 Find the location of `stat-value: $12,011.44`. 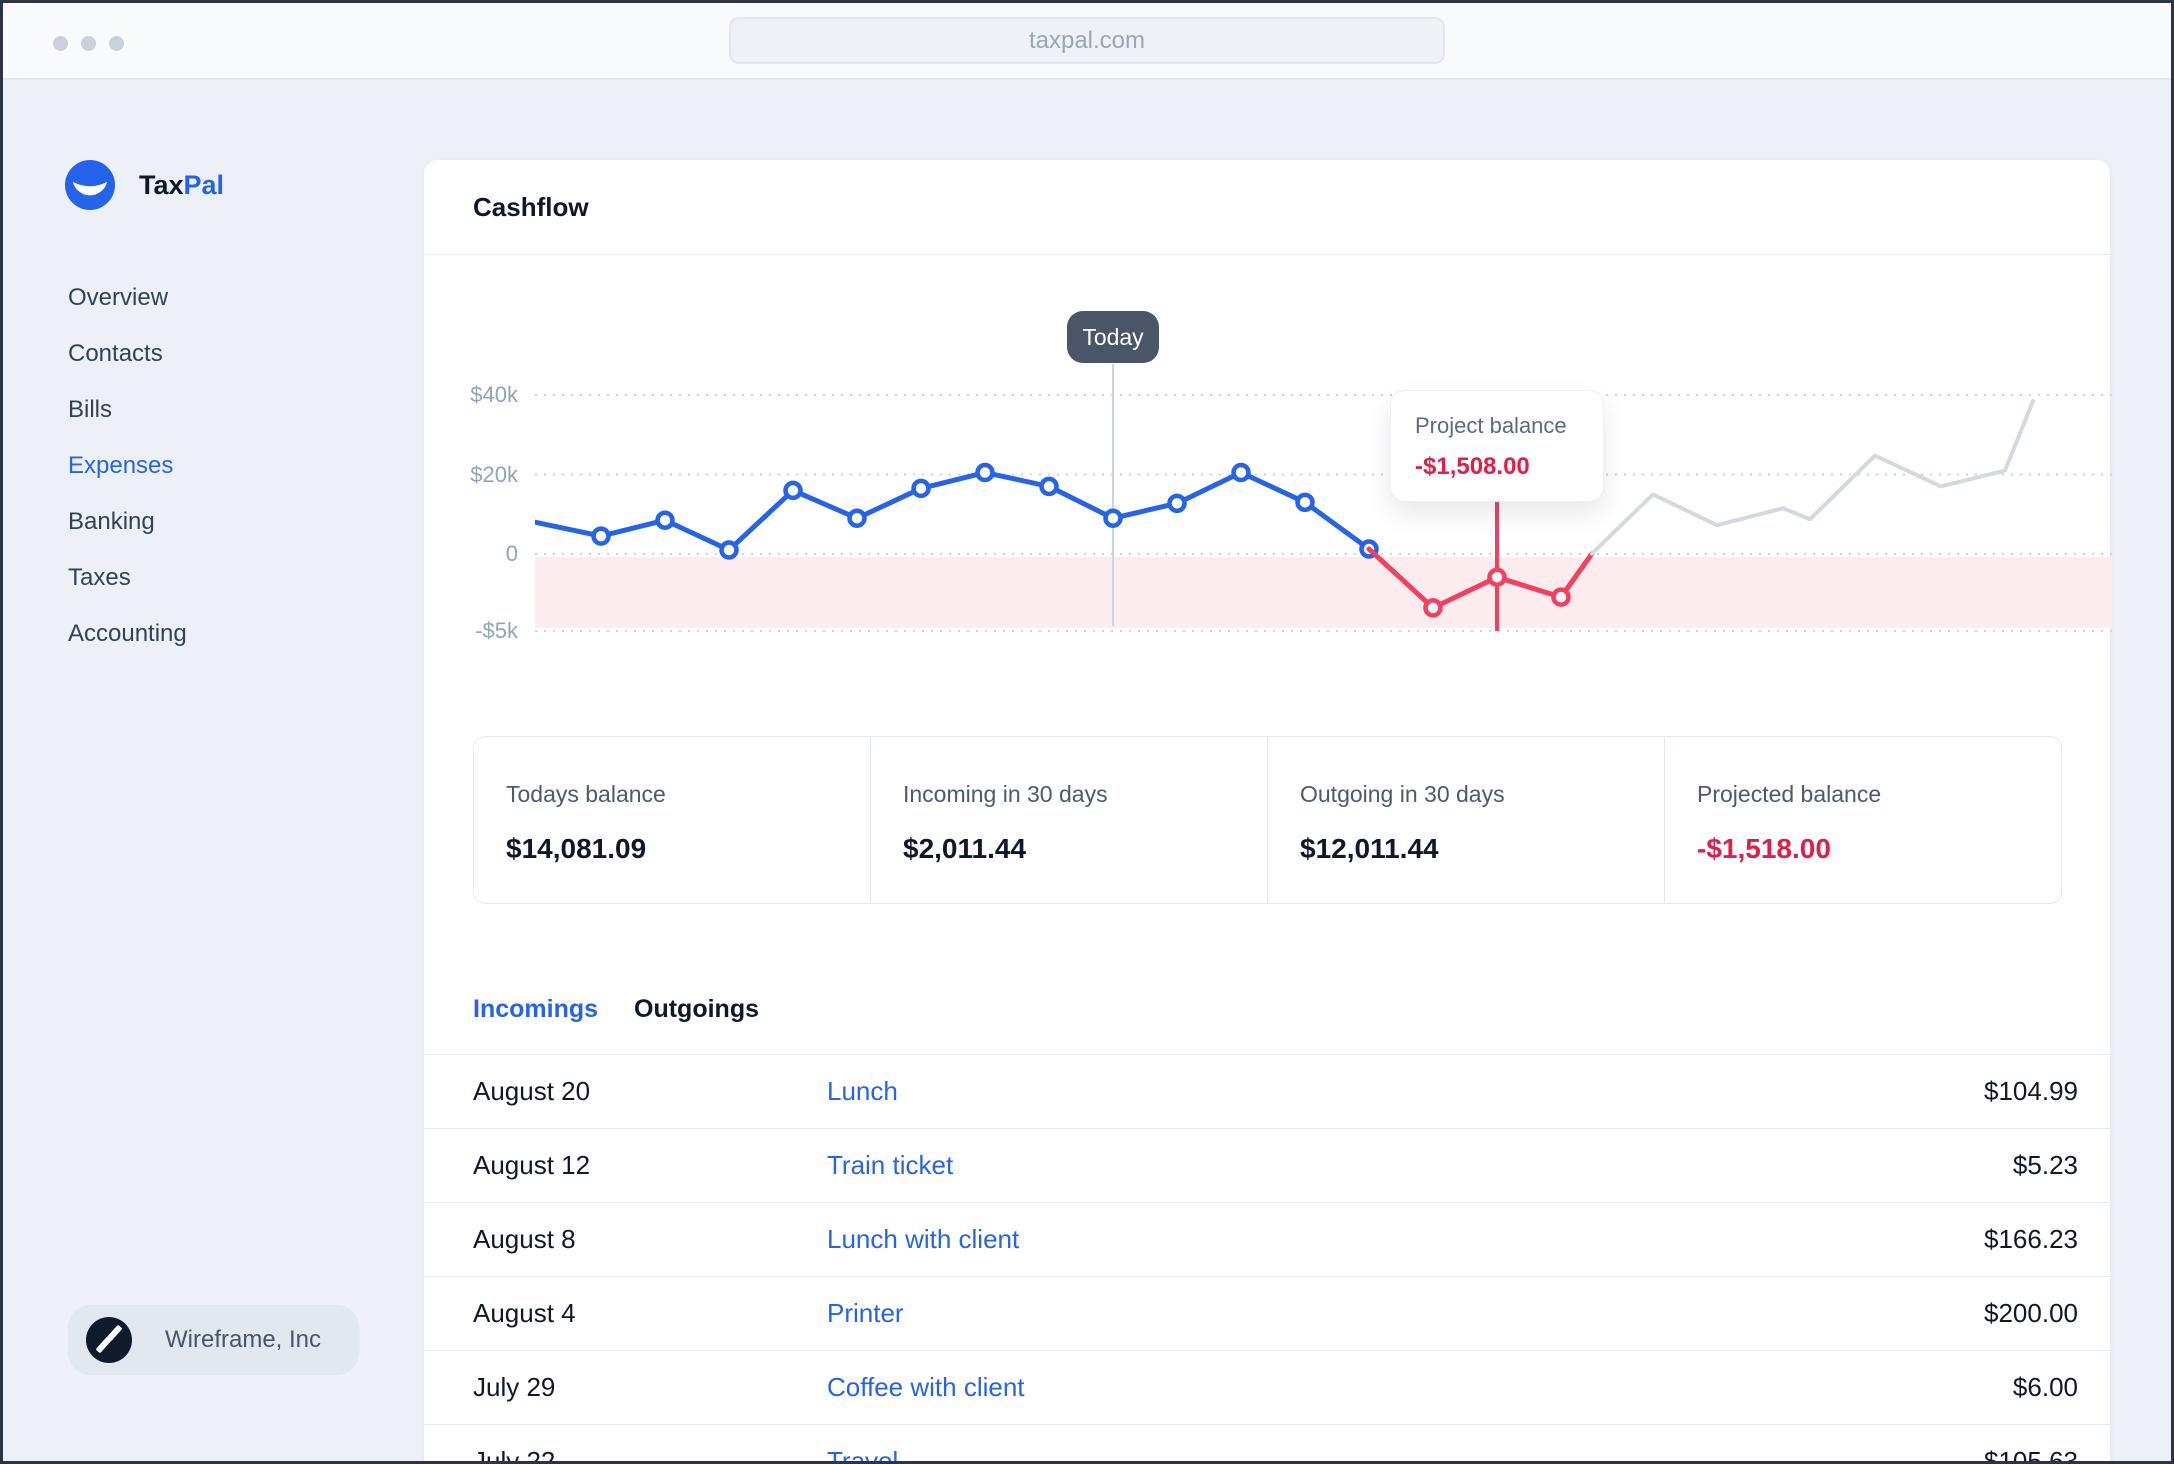

stat-value: $12,011.44 is located at coordinates (1369, 848).